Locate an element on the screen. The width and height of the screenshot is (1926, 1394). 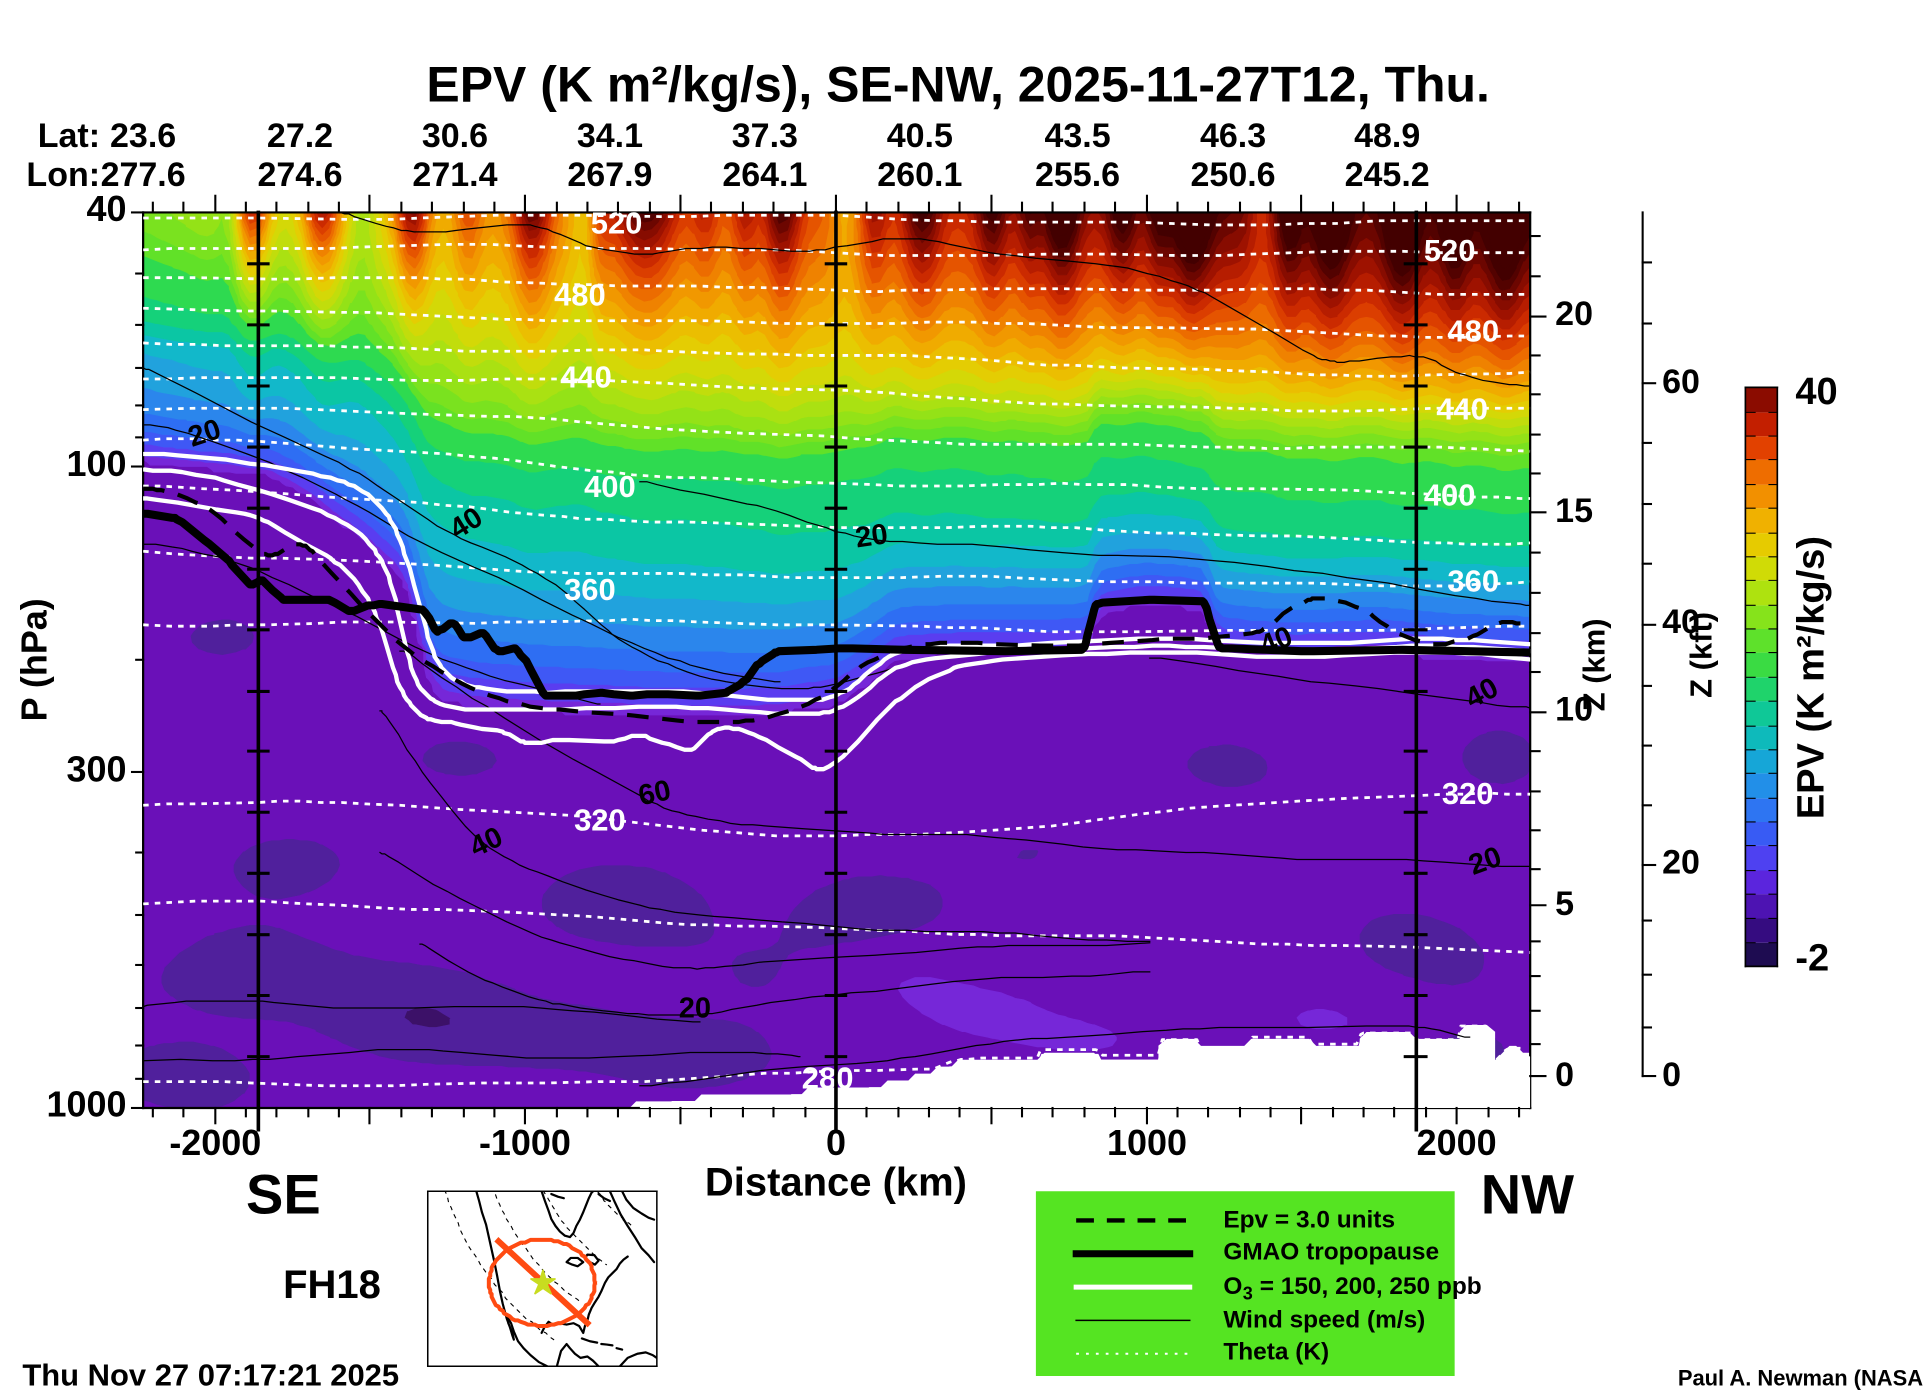
svg-text: EPV (K m²/kg/s) is located at coordinates (1811, 677).